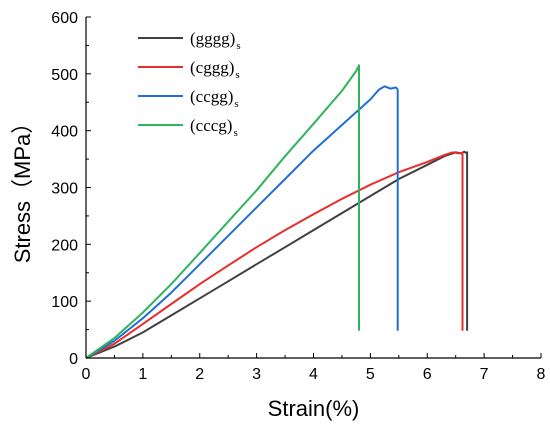 The width and height of the screenshot is (550, 429). I want to click on x-tick-label: 3, so click(256, 374).